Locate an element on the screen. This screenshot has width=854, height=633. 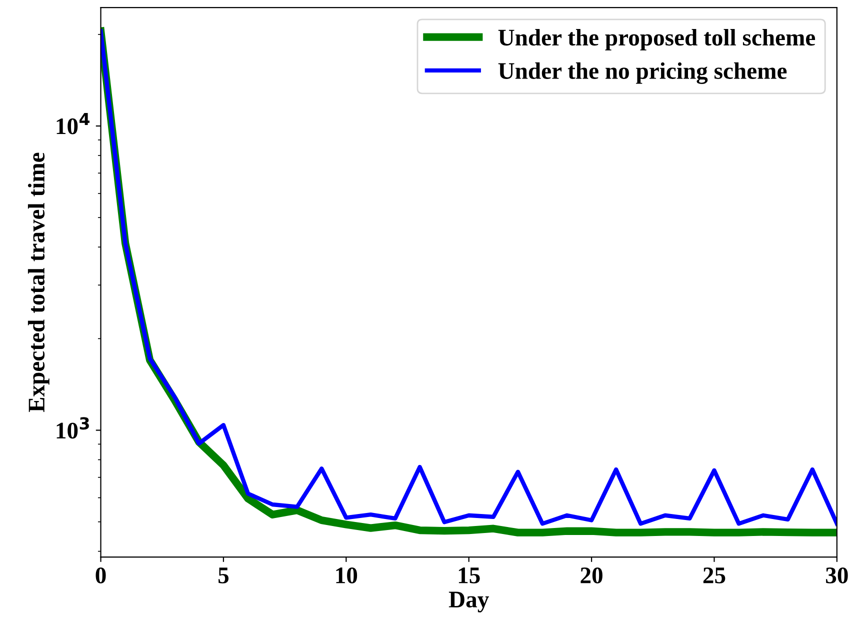
legend-label: Under the proposed toll scheme is located at coordinates (657, 39).